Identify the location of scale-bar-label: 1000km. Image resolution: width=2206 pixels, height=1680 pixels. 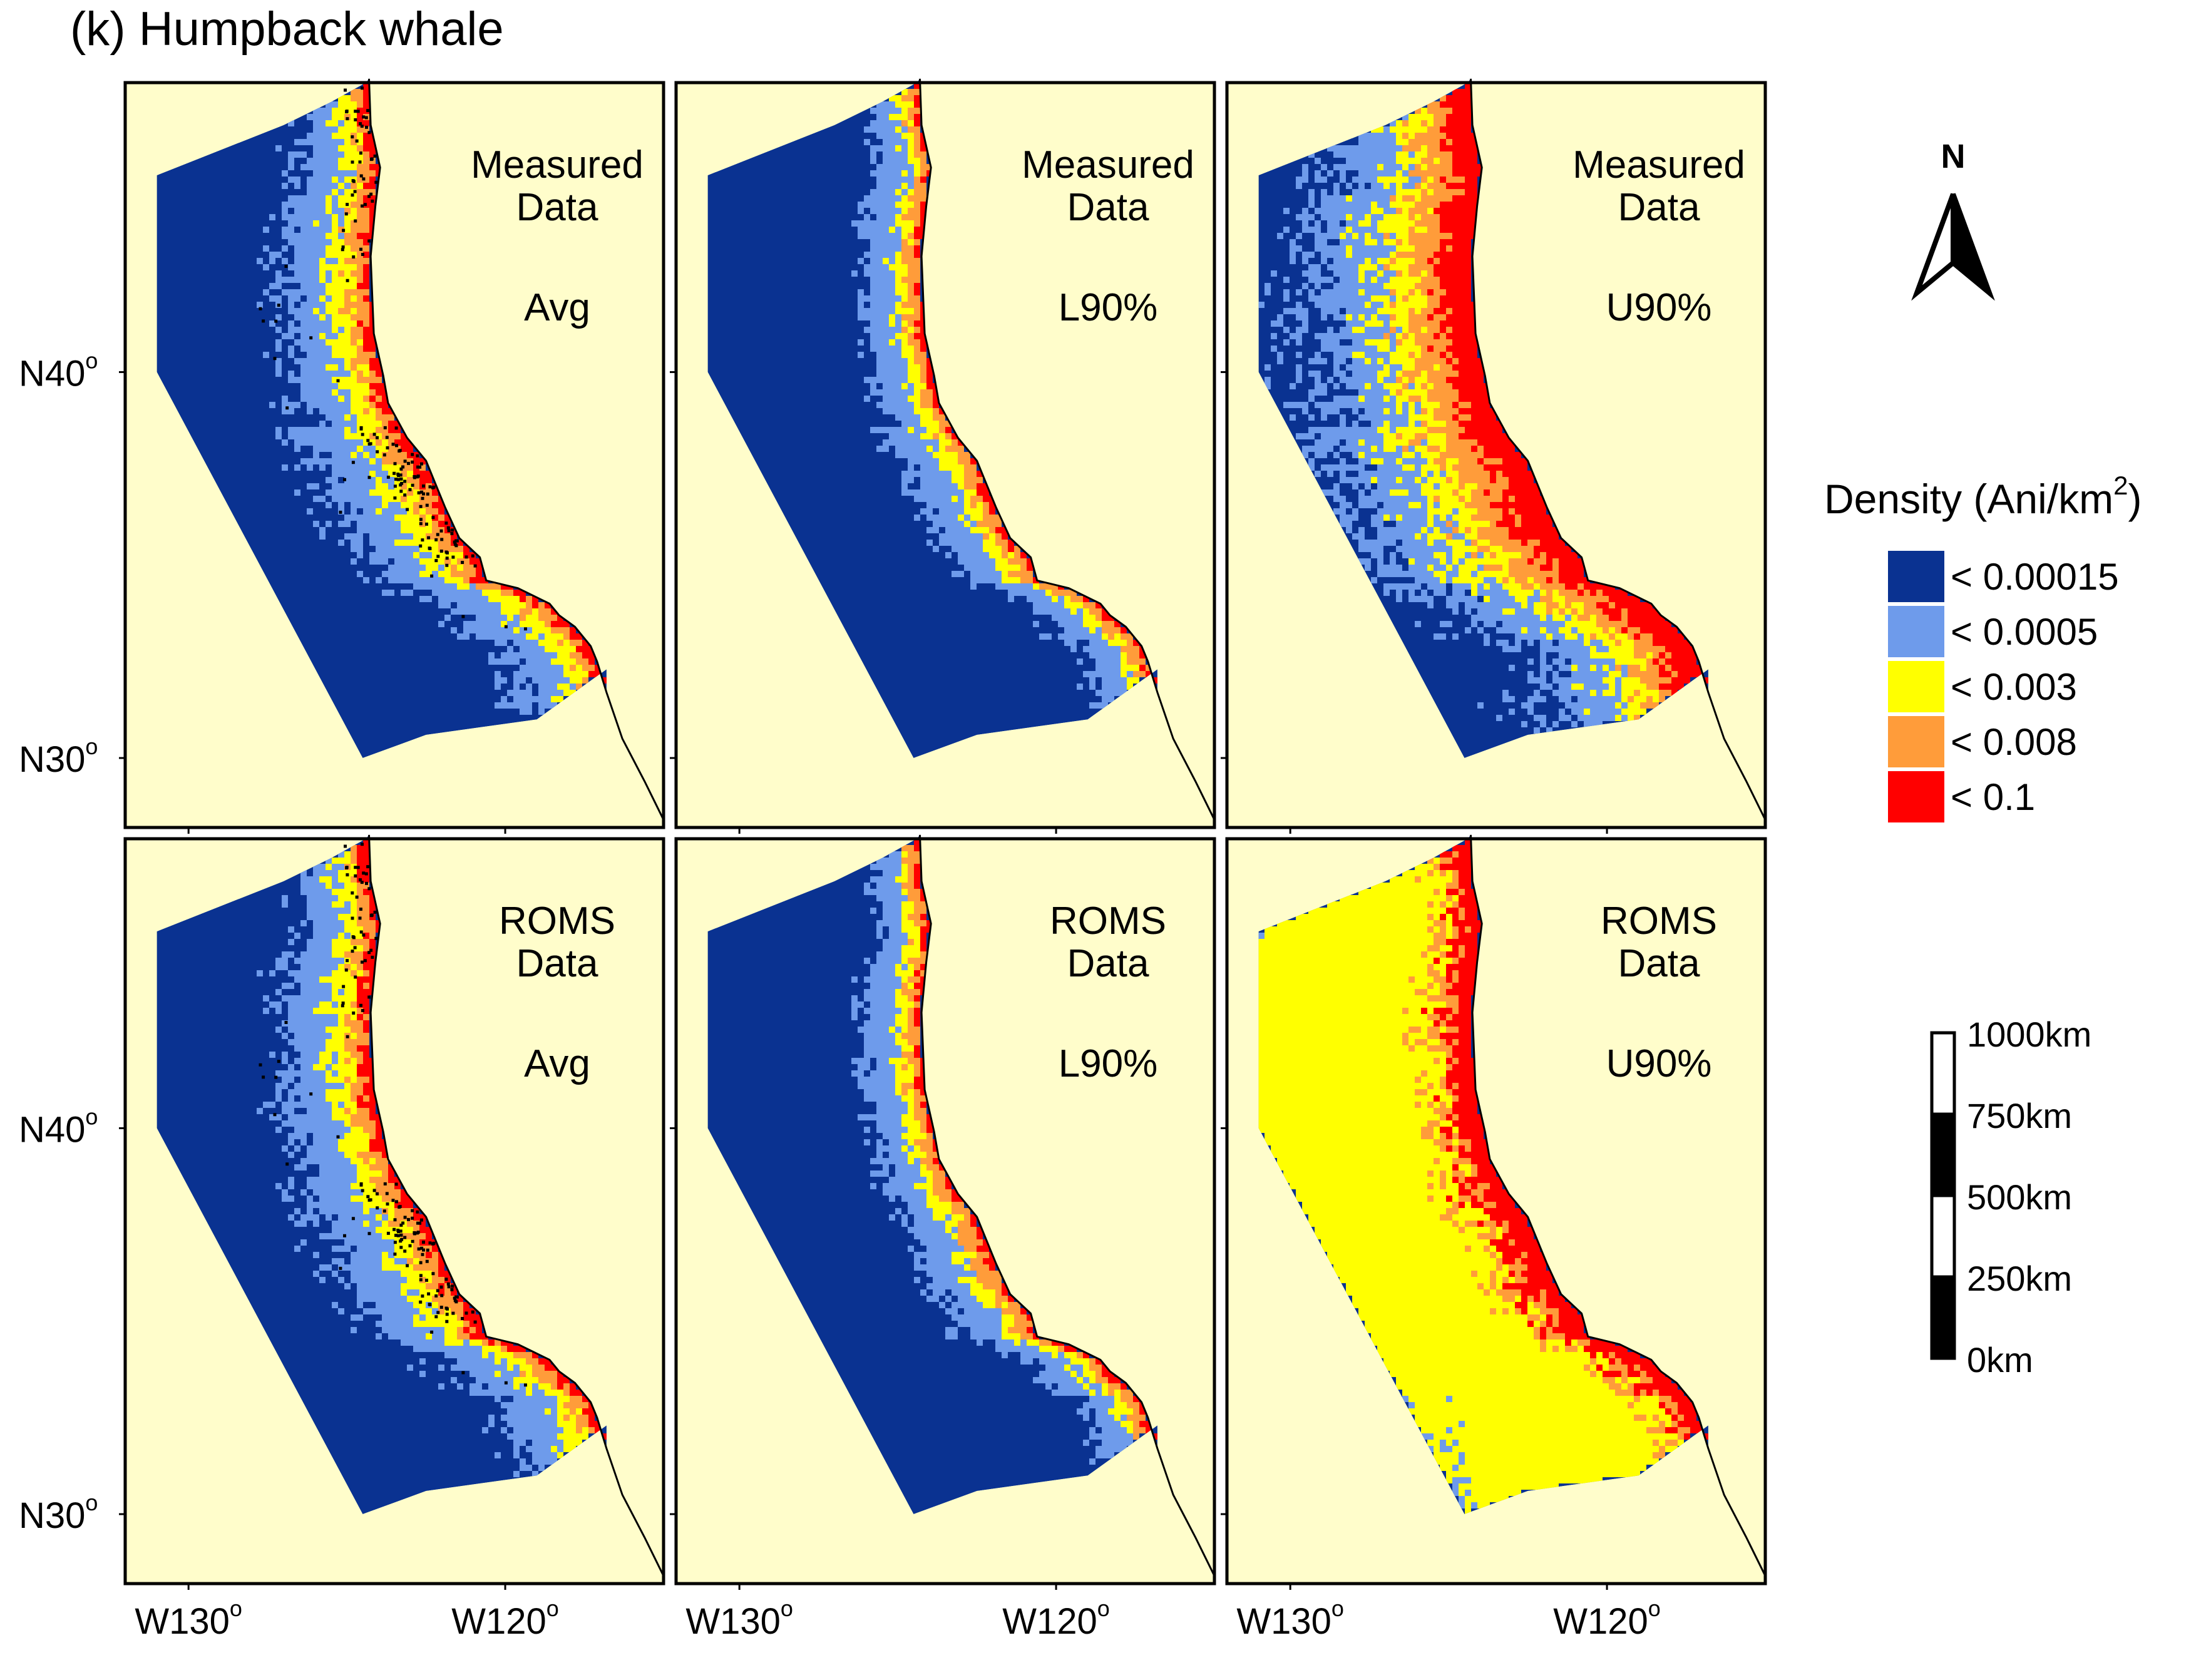
(2029, 1034).